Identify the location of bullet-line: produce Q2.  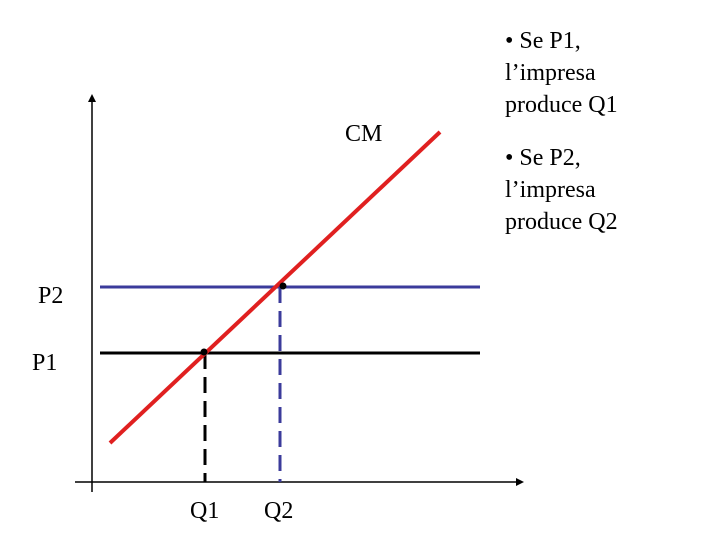
(561, 222).